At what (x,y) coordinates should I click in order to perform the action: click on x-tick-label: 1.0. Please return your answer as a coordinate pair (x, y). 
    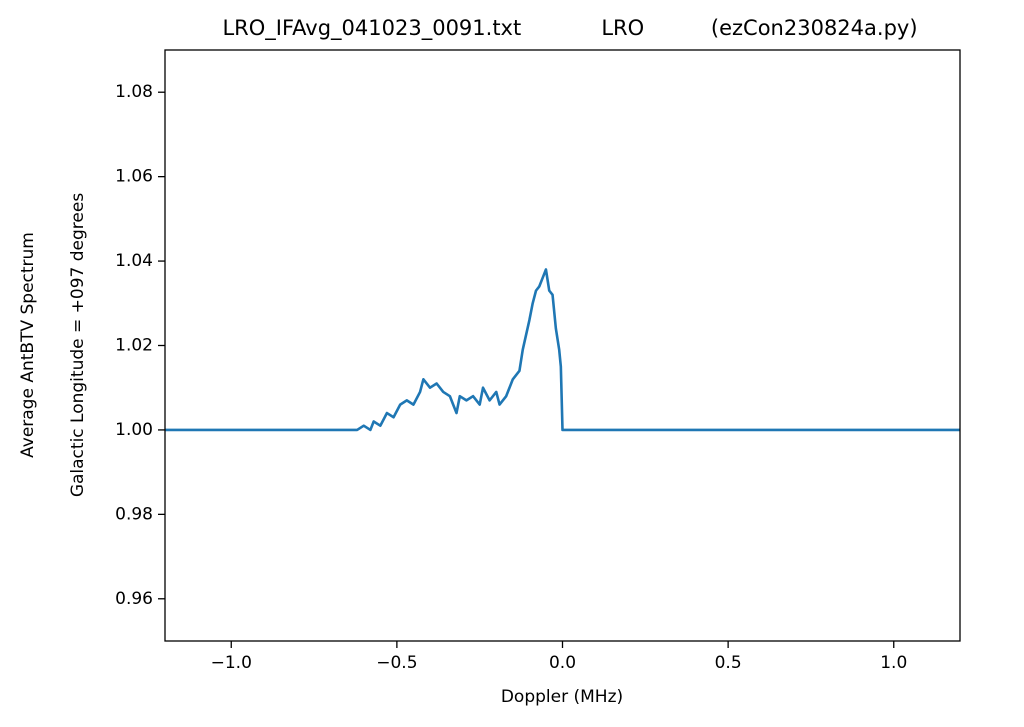
    Looking at the image, I should click on (893, 663).